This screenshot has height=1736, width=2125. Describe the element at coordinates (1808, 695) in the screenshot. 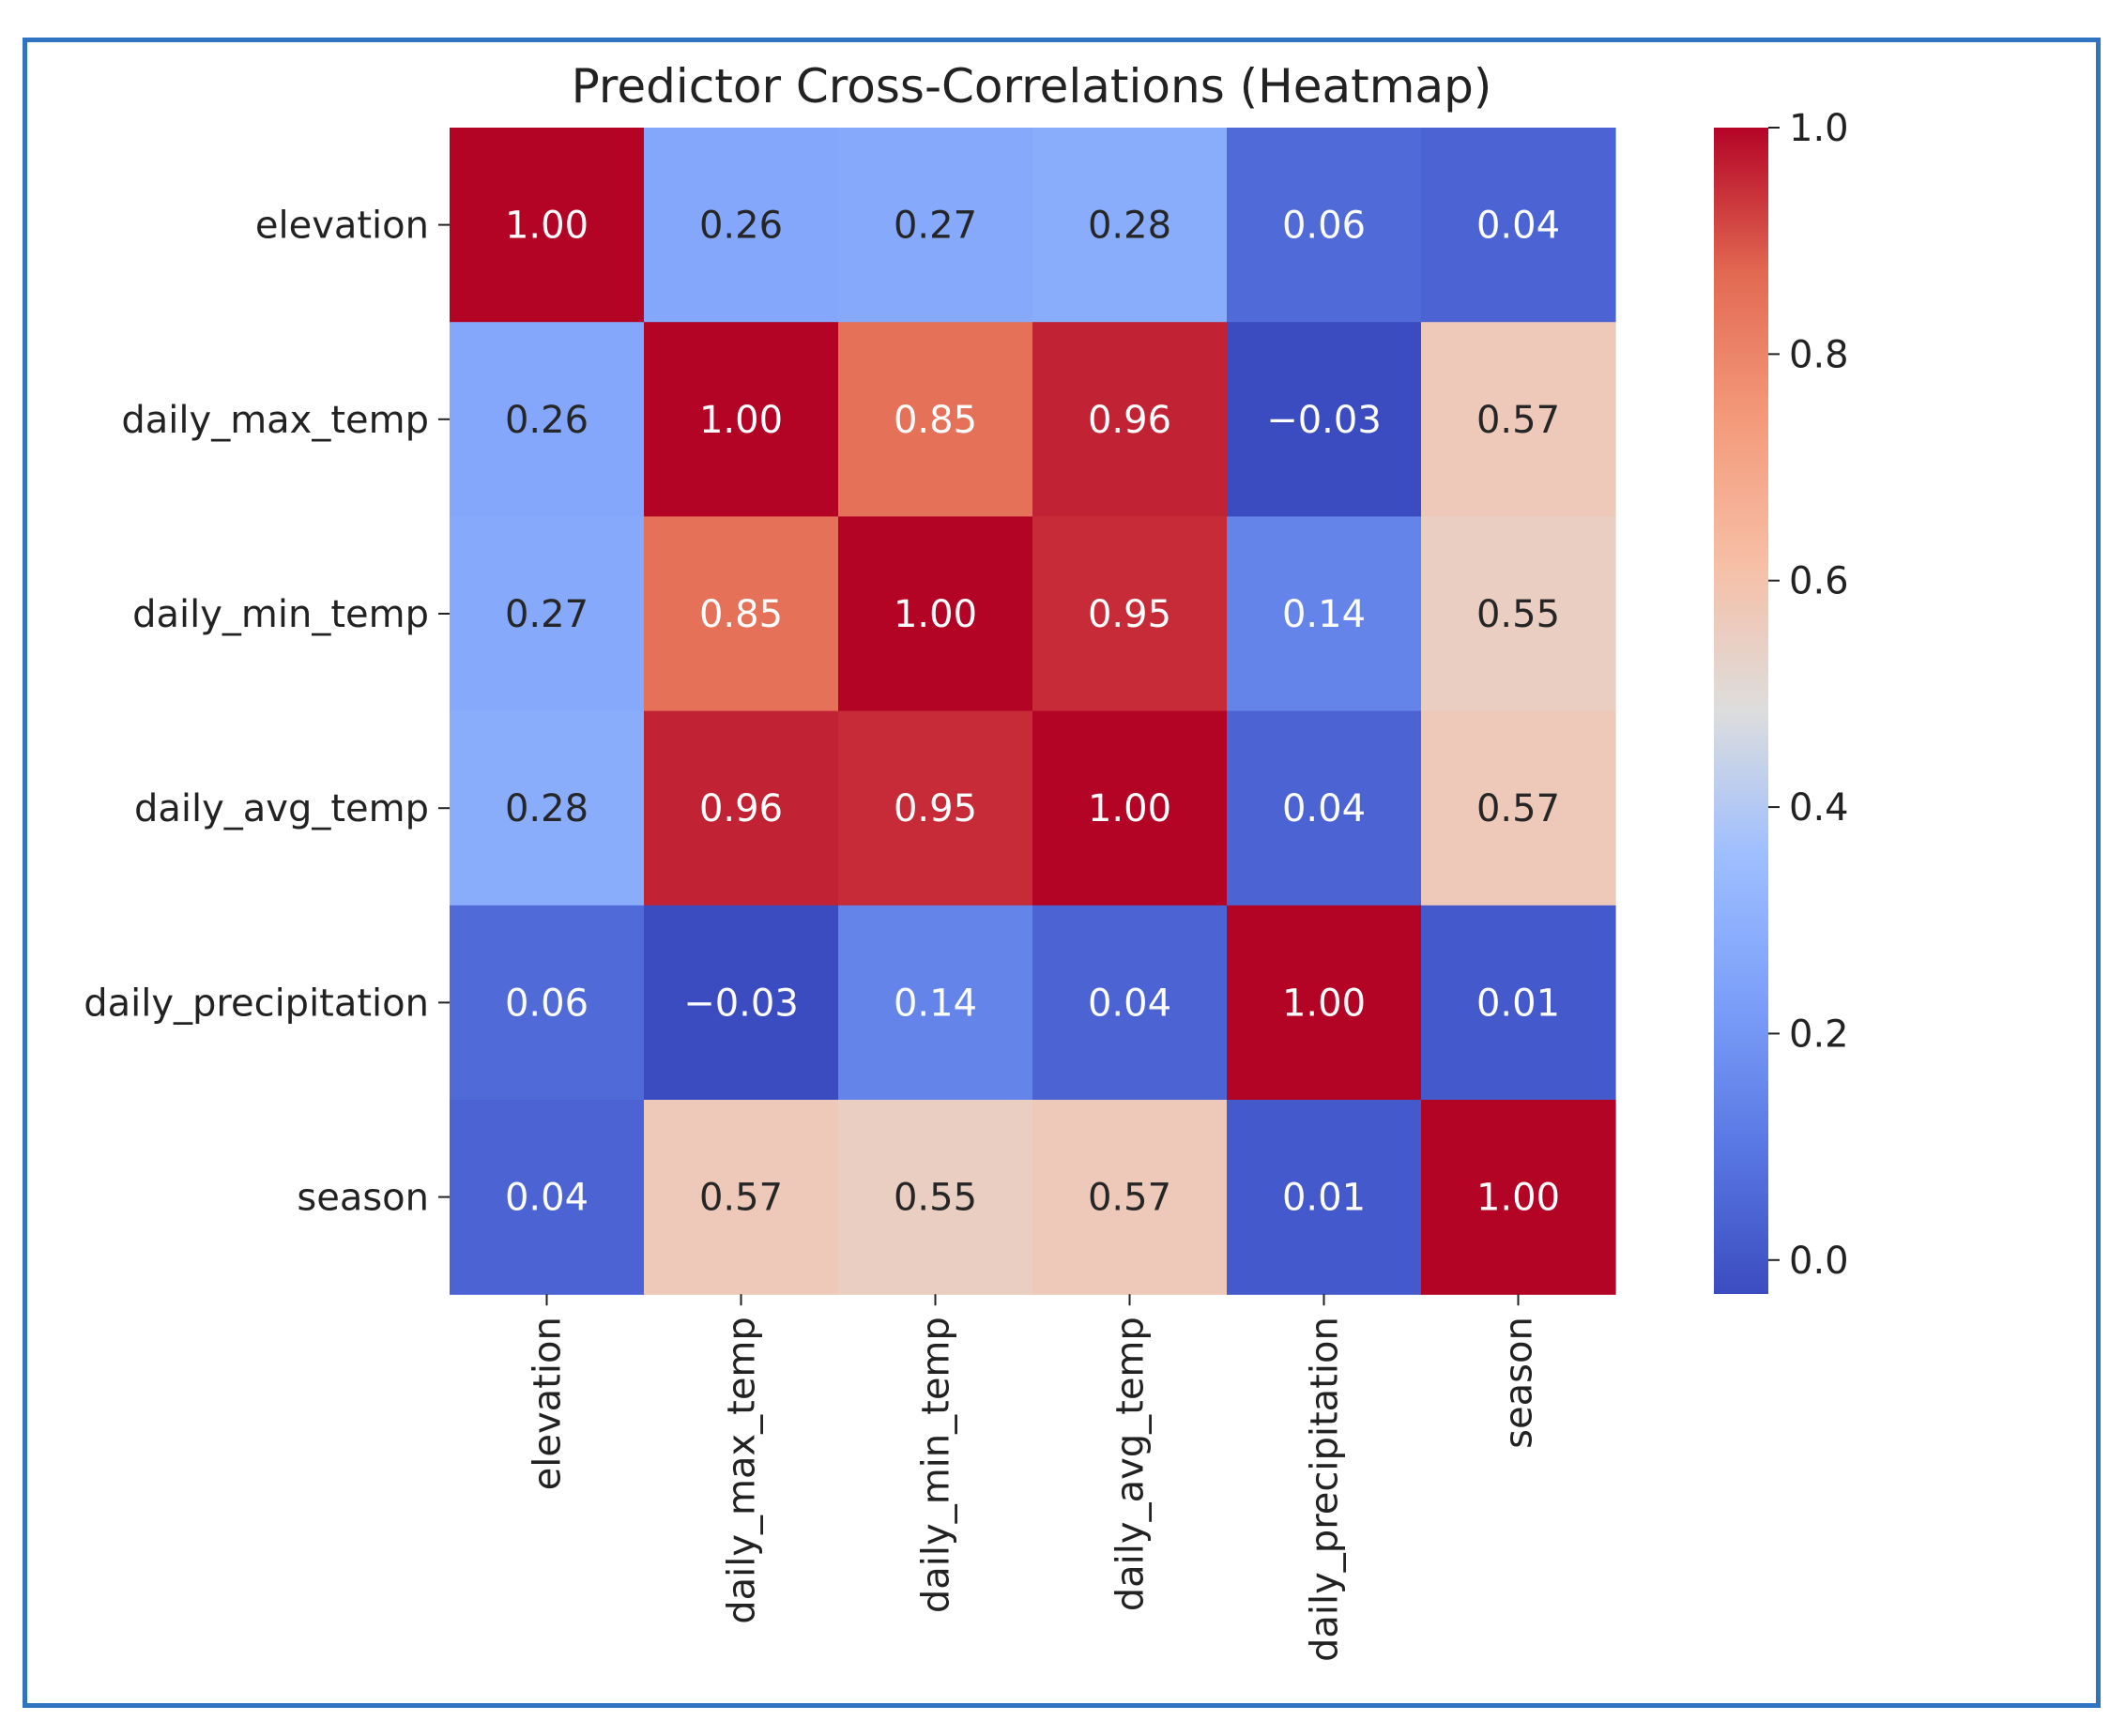

I see `colorbar-ticks: 0.0 0.2 0.4 0.6 0.8 1.0` at that location.